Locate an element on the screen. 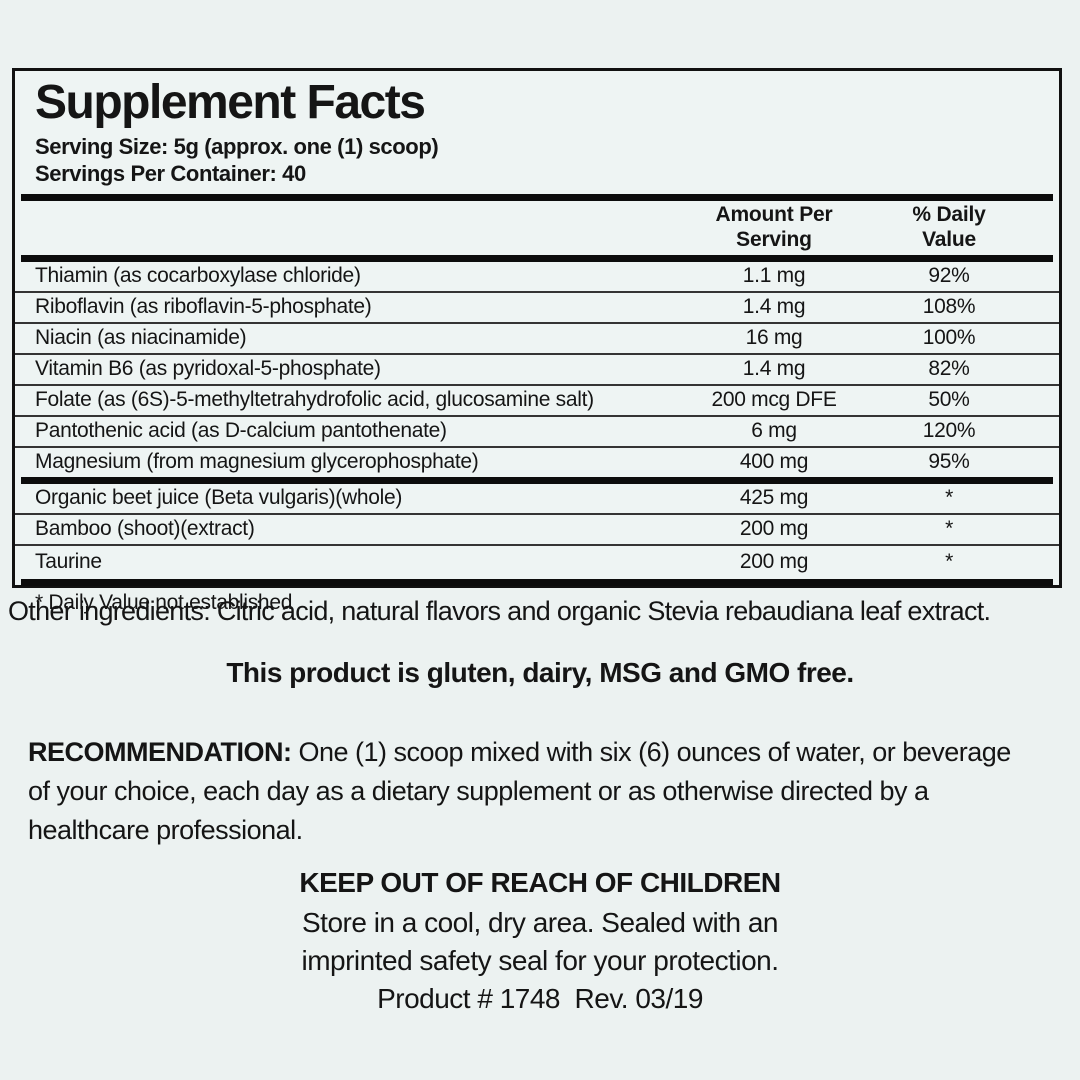 The width and height of the screenshot is (1080, 1080). ingredient-name: Bamboo (shoot)(extract) is located at coordinates (145, 529).